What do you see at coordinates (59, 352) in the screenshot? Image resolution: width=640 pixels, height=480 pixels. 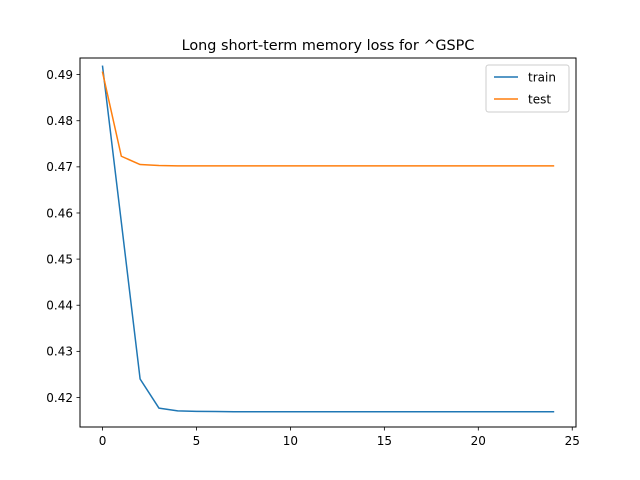 I see `y-tick-label: 0.43` at bounding box center [59, 352].